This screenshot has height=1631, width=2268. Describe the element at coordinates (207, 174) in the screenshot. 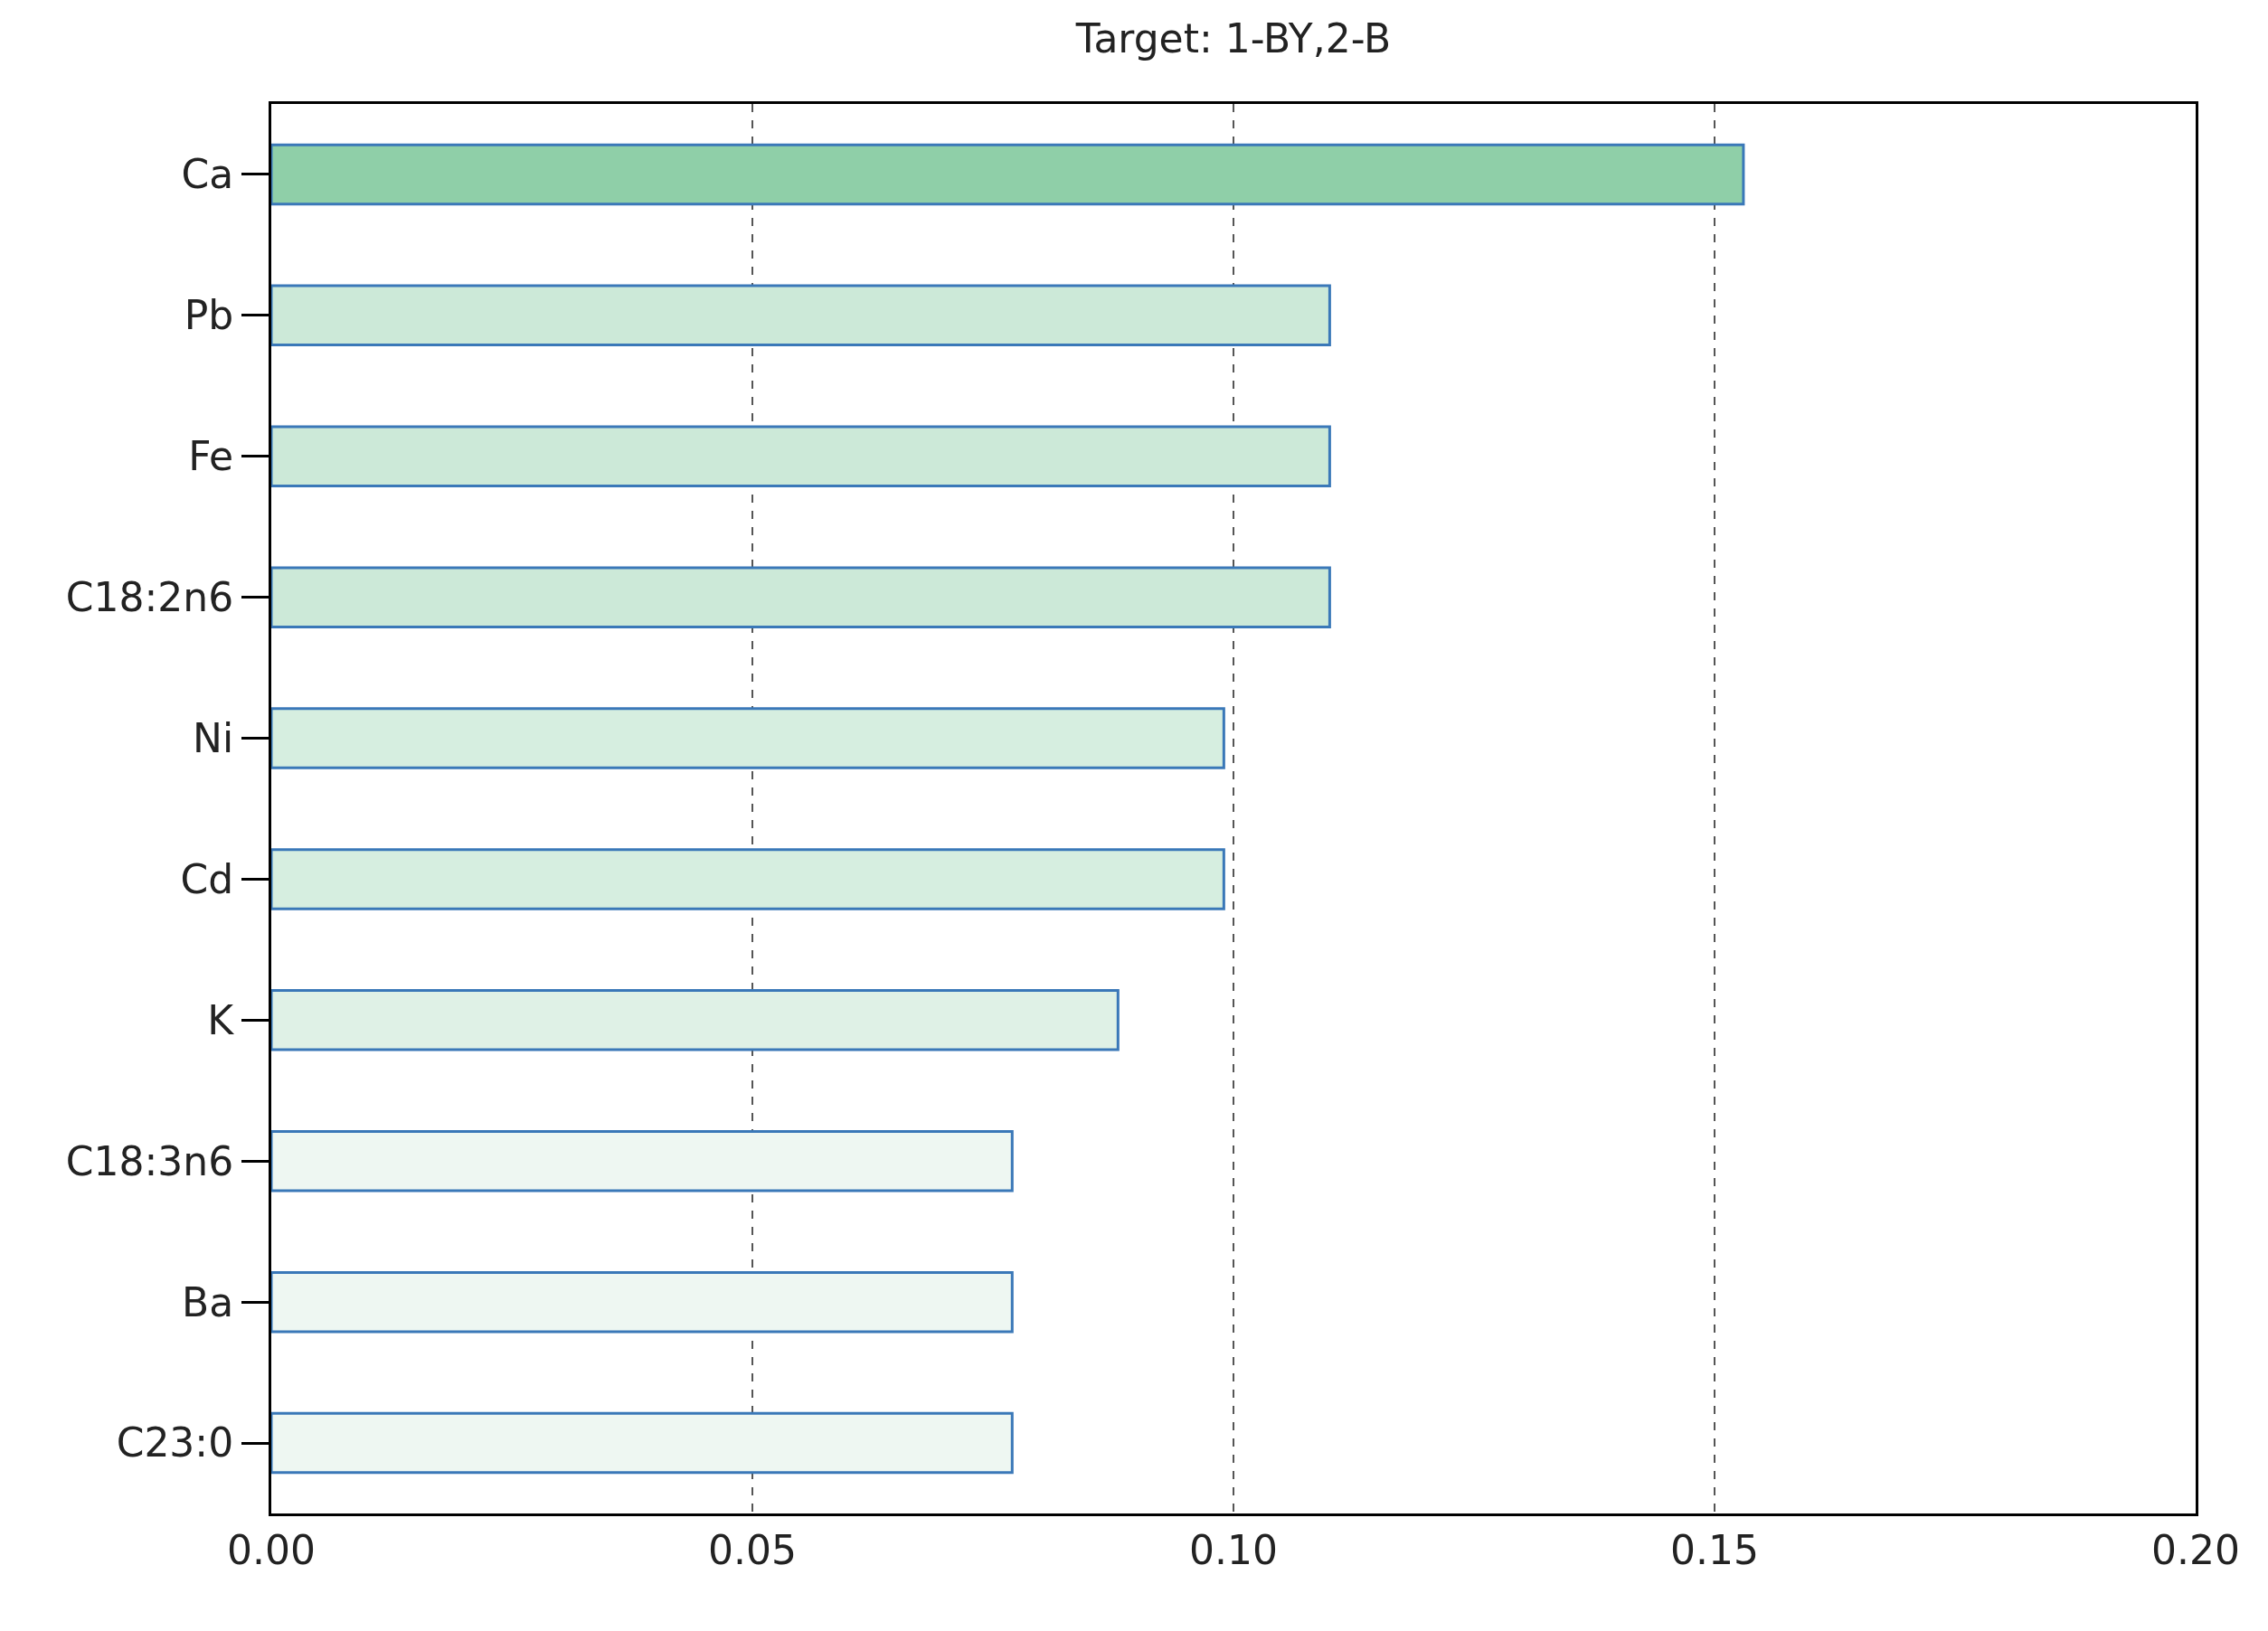

I see `y-tick-label: Ca` at that location.